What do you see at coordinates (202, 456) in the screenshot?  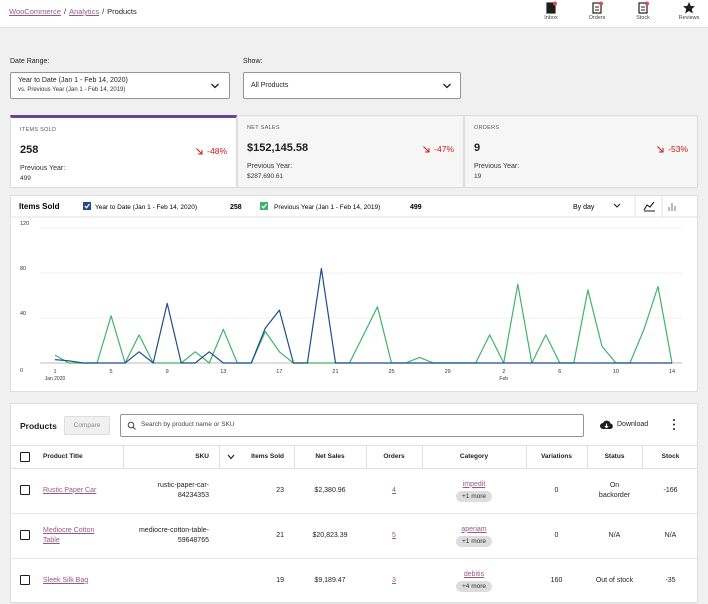 I see `column-header: SKU` at bounding box center [202, 456].